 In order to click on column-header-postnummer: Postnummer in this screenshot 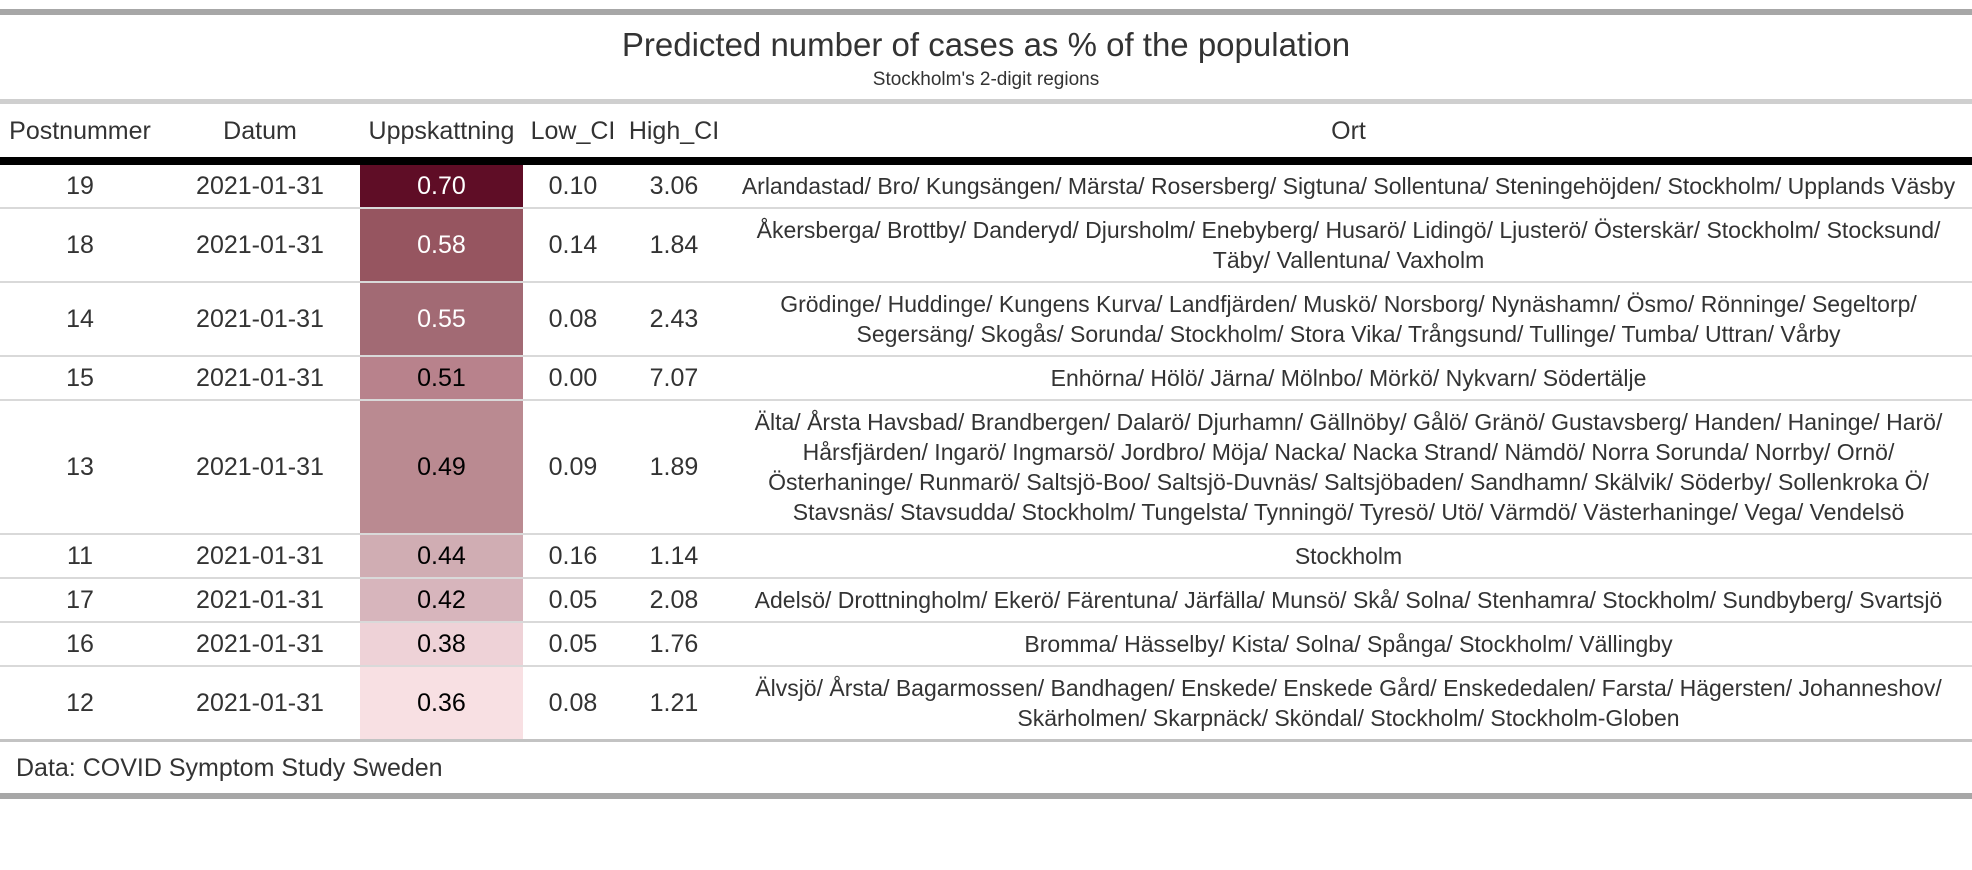, I will do `click(80, 134)`.